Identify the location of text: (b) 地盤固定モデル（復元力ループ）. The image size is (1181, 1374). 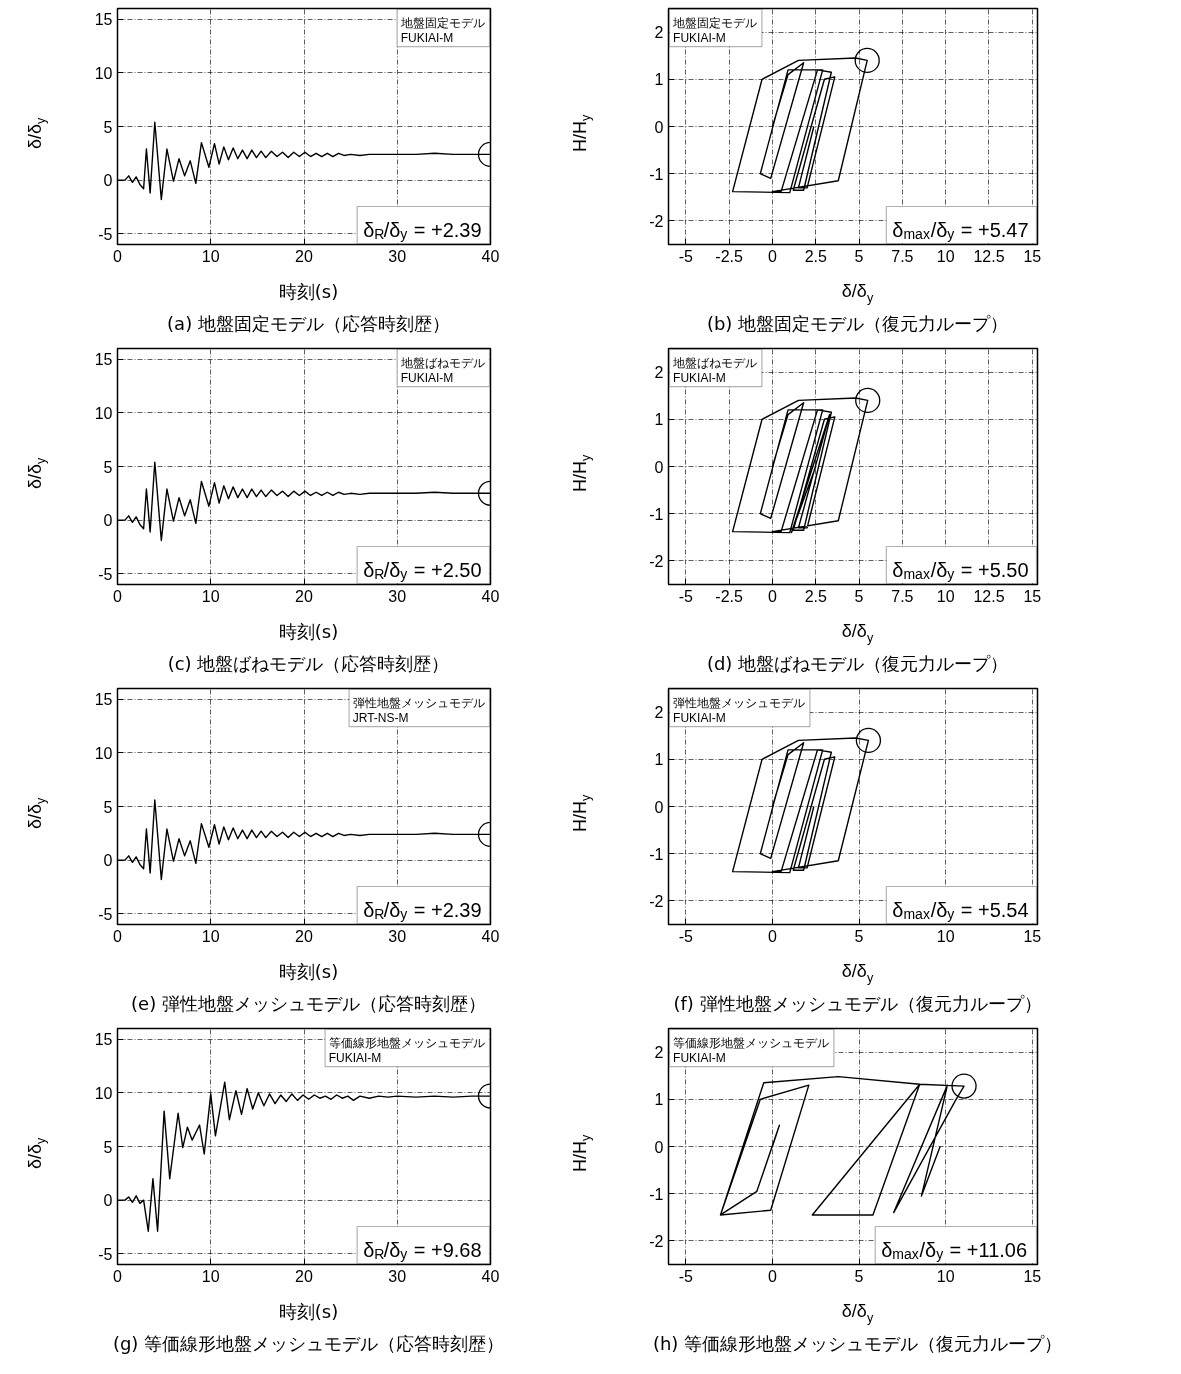
(857, 324).